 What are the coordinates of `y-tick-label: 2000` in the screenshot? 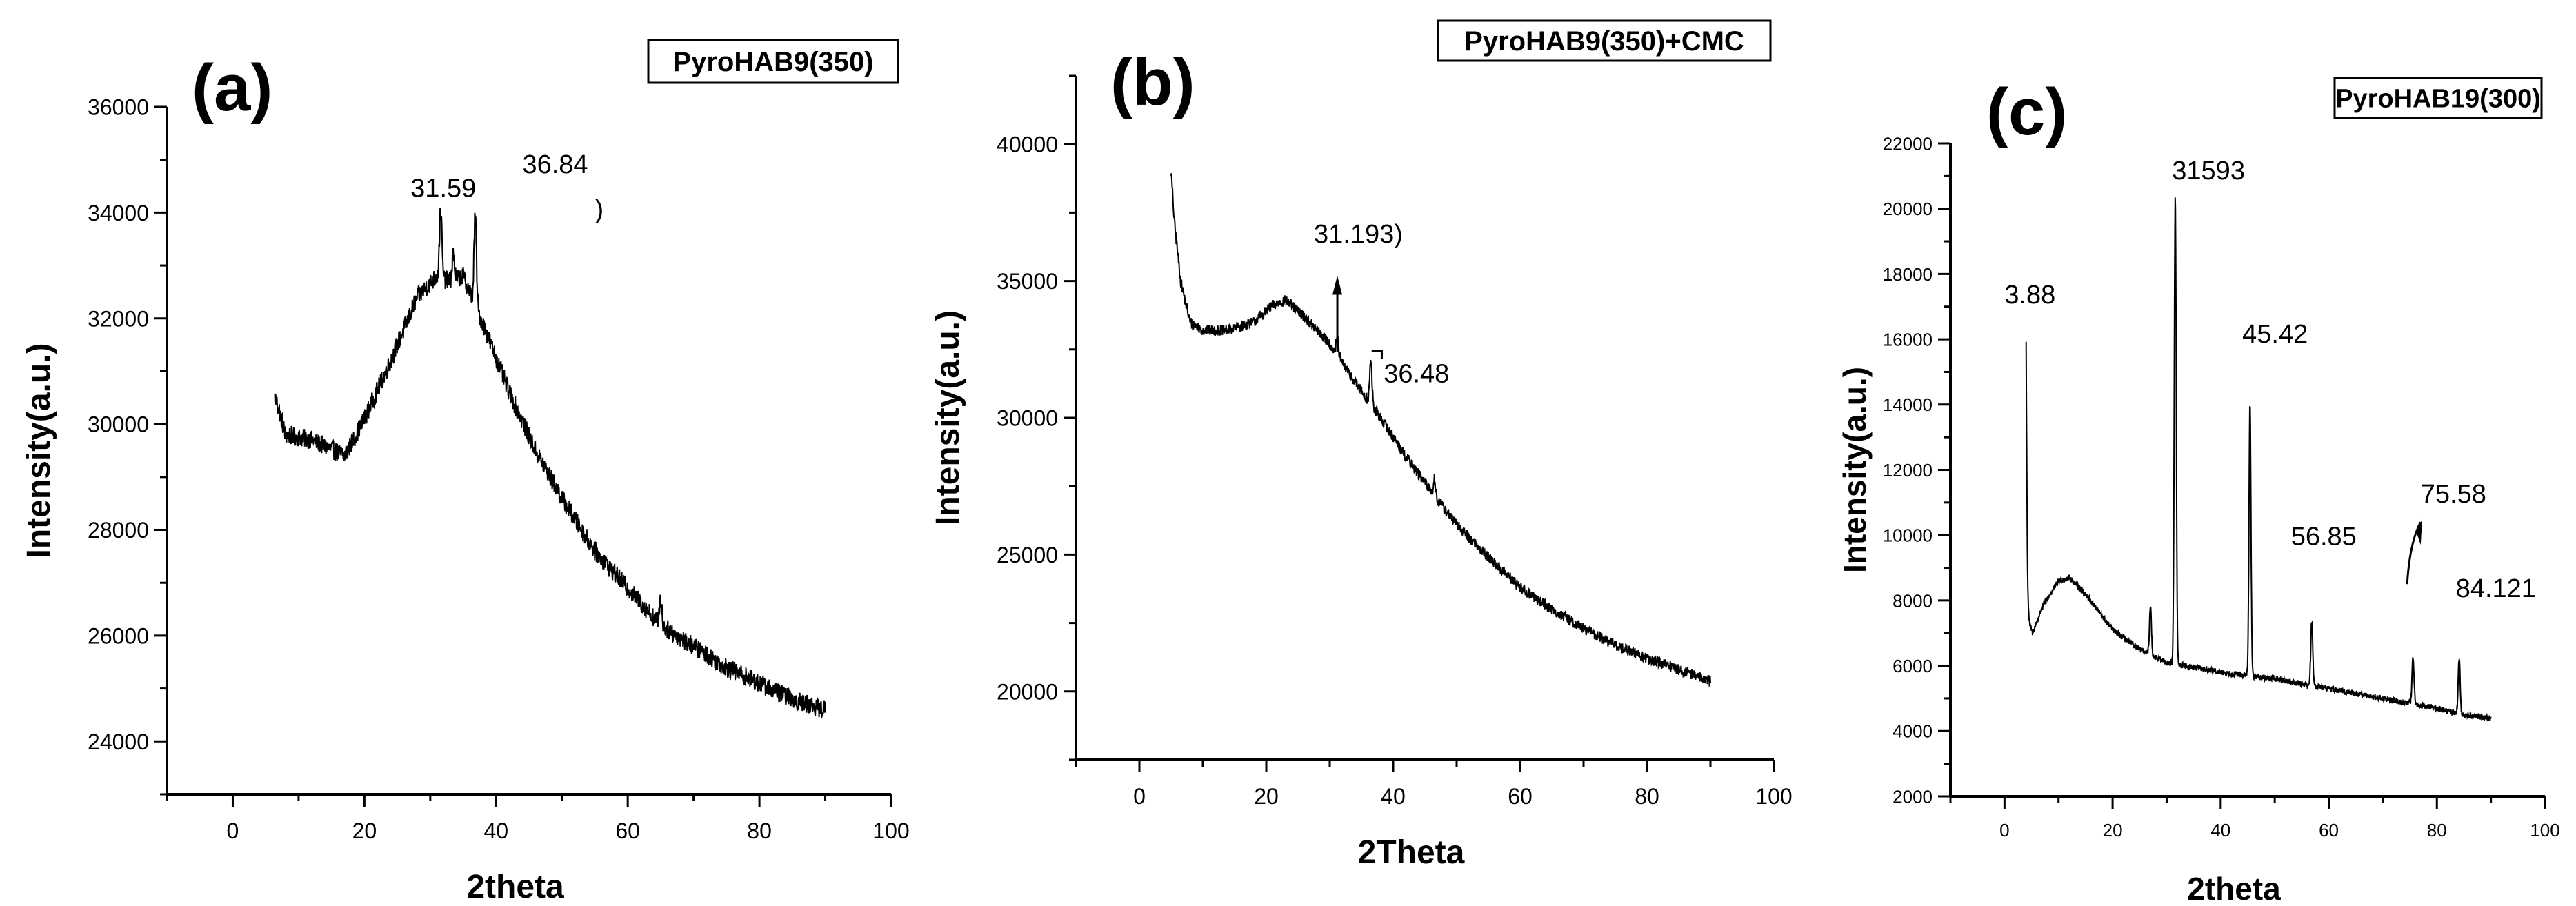 It's located at (1913, 796).